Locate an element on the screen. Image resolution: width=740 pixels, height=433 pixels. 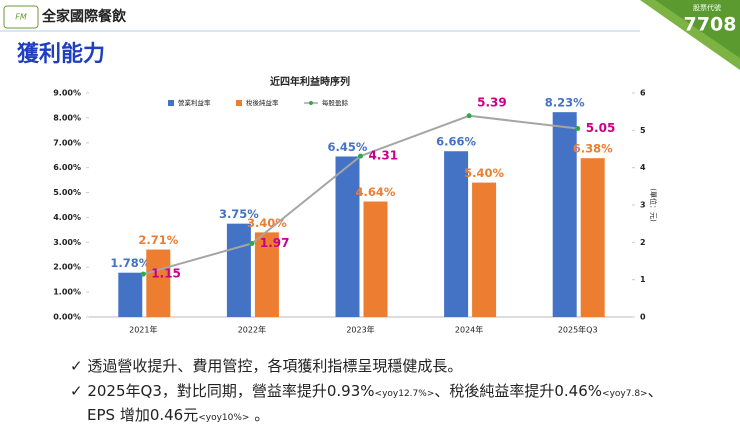
y-tick-label: 1.00% is located at coordinates (67, 292).